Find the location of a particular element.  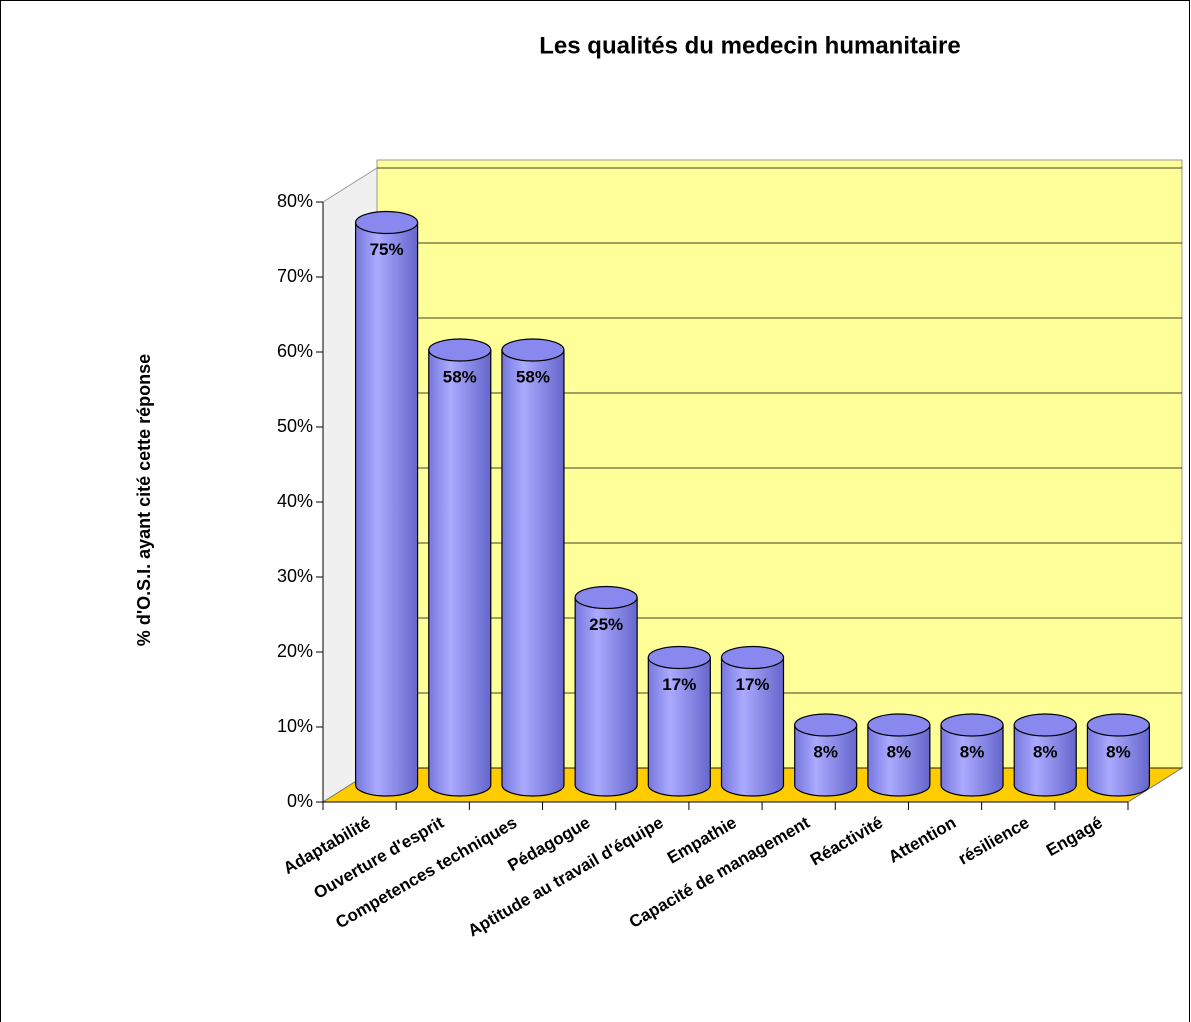

y-tick-label: 80% is located at coordinates (295, 201).